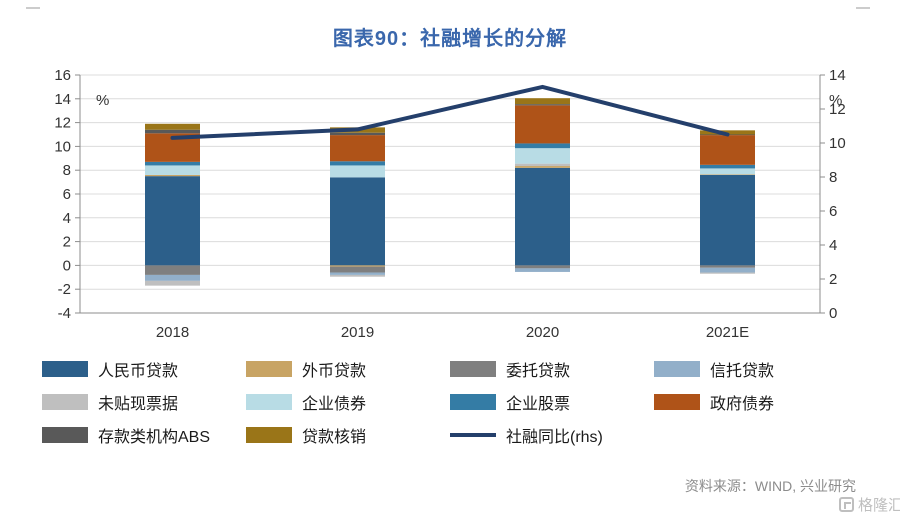 The width and height of the screenshot is (900, 516). What do you see at coordinates (770, 486) in the screenshot?
I see `source-note: 资料来源：WIND, 兴业研究` at bounding box center [770, 486].